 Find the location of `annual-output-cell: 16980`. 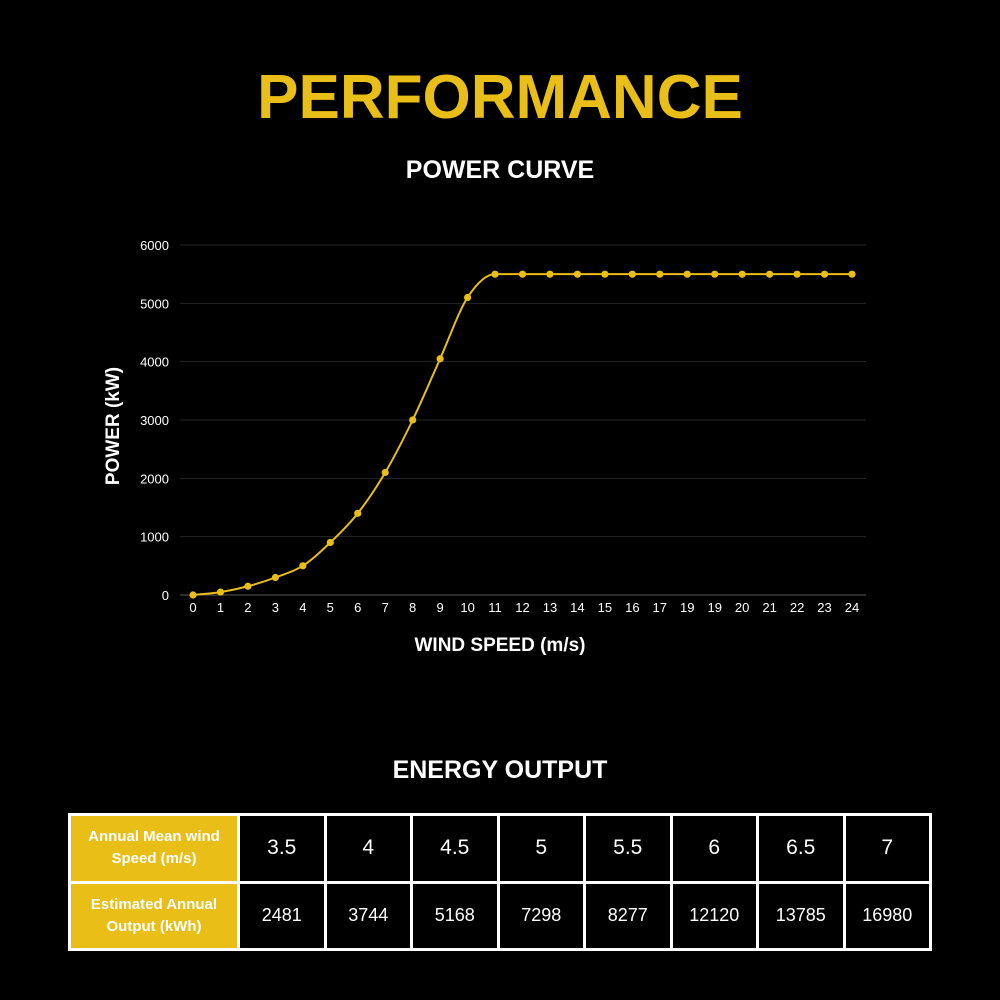

annual-output-cell: 16980 is located at coordinates (887, 915).